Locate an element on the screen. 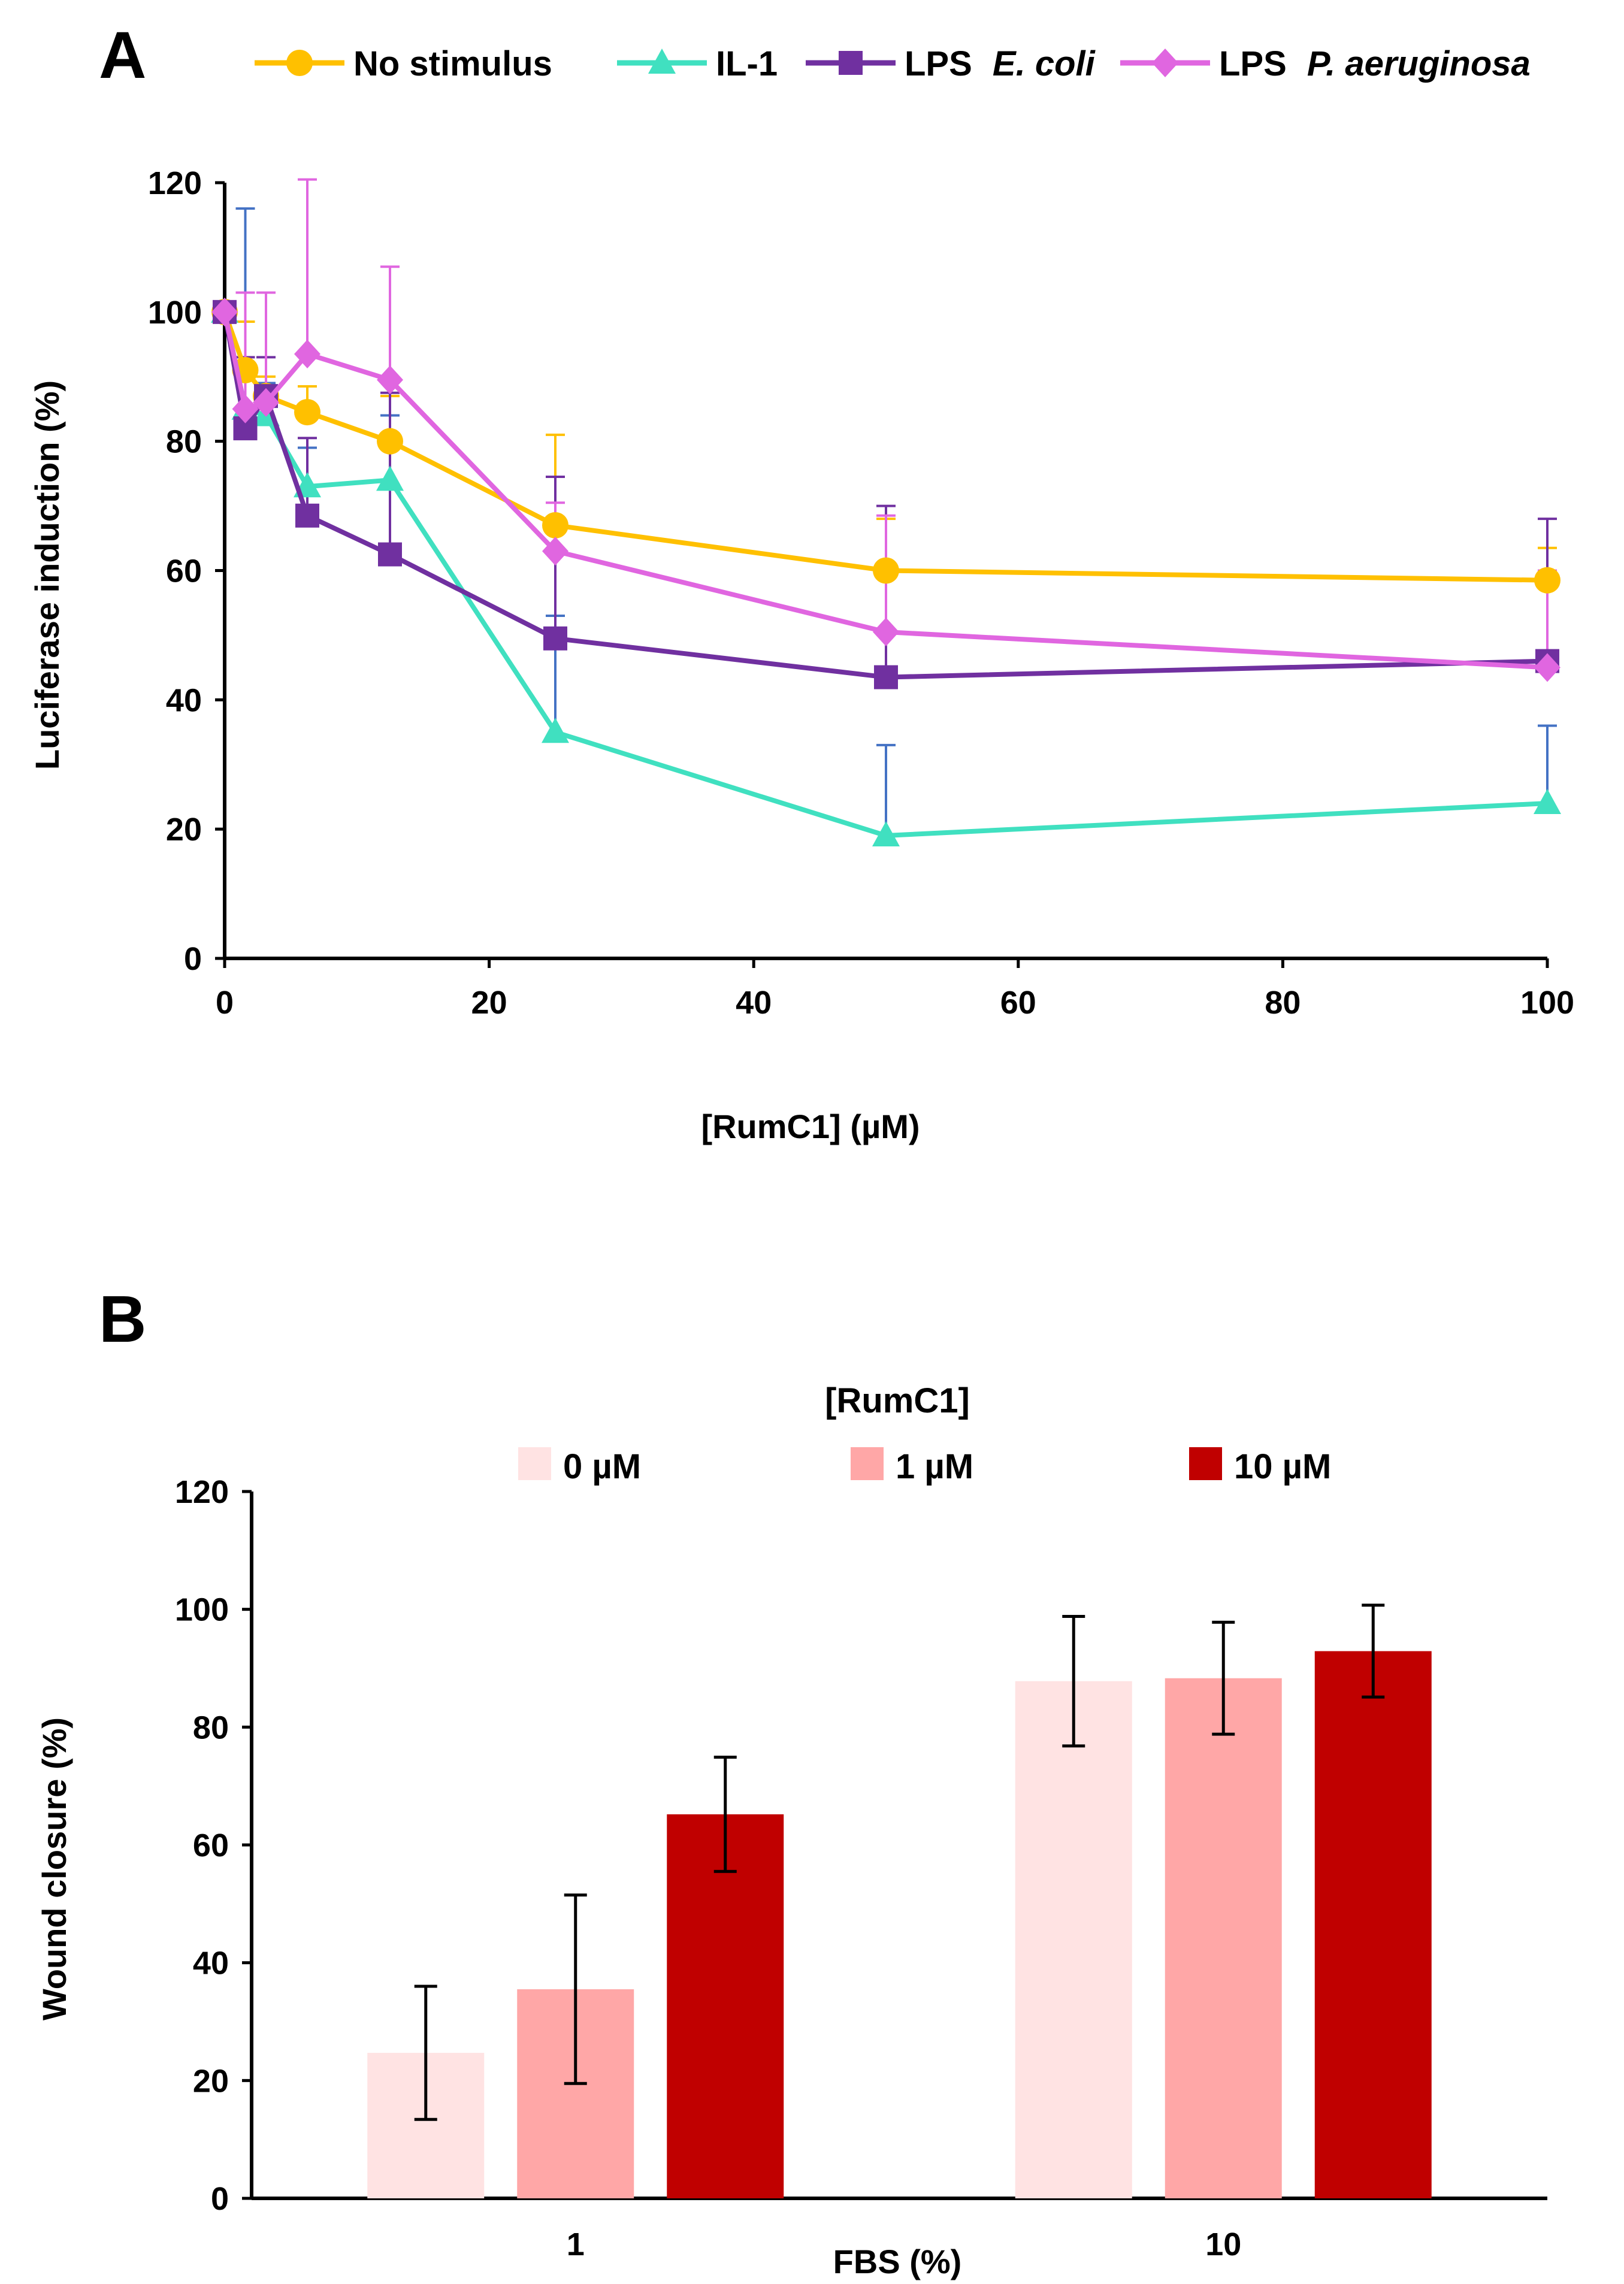 Image resolution: width=1624 pixels, height=2284 pixels. panel-b-y-tick-label: 80 is located at coordinates (211, 1728).